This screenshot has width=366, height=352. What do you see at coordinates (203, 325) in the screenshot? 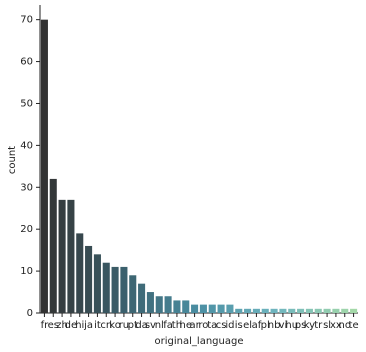
I see `x-tick-label: ro` at bounding box center [203, 325].